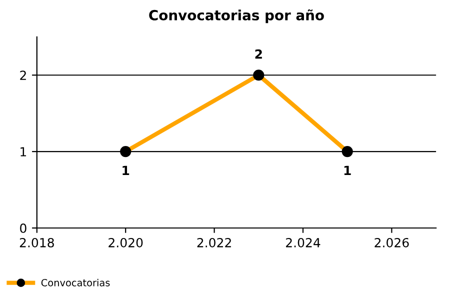 This screenshot has width=450, height=300. Describe the element at coordinates (125, 243) in the screenshot. I see `x-tick-label: 2.020` at that location.